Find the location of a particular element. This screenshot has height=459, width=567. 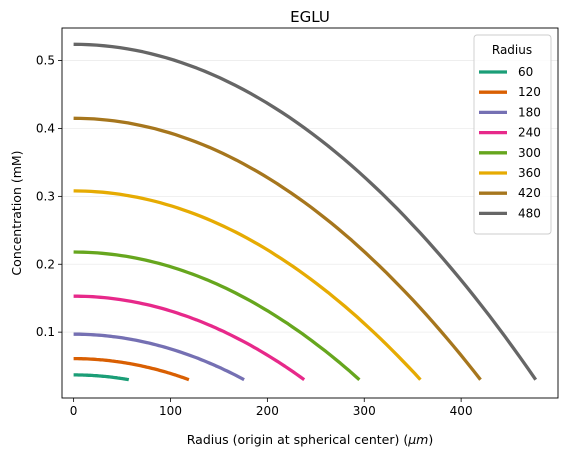

x-tick-label: 100 is located at coordinates (170, 411).